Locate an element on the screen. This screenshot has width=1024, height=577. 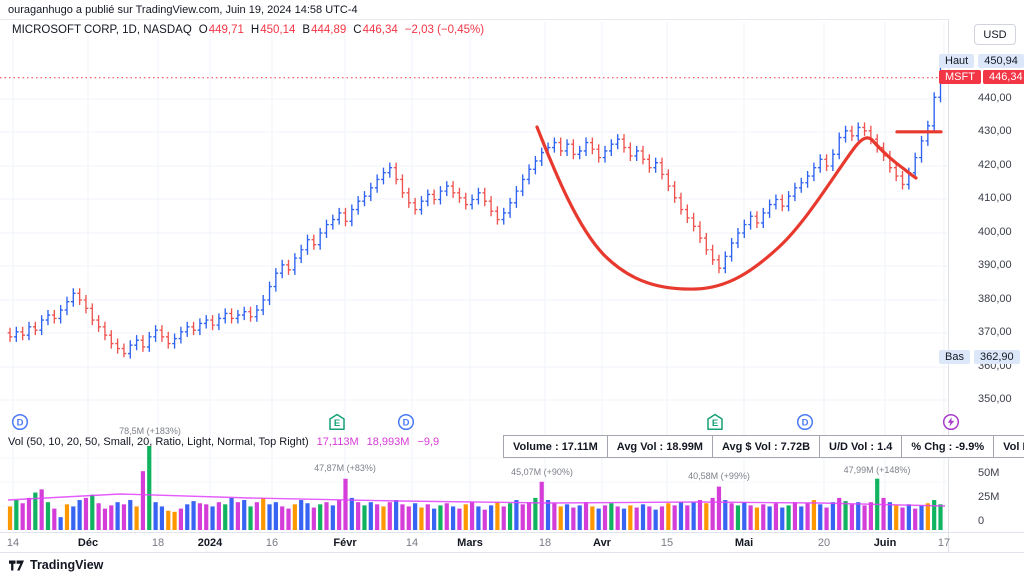
high-price-marker: Haut 450,94 is located at coordinates (981, 61).